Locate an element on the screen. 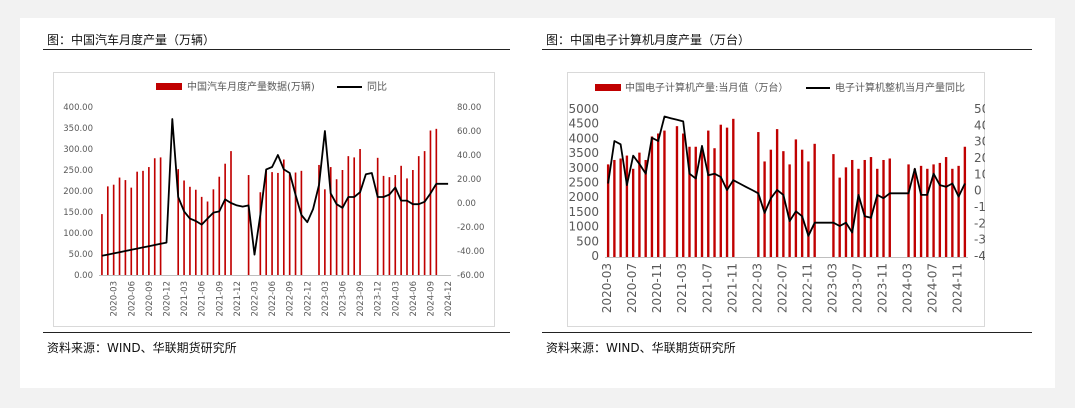 This screenshot has height=408, width=1075. y-tick-label: 5000 is located at coordinates (583, 109).